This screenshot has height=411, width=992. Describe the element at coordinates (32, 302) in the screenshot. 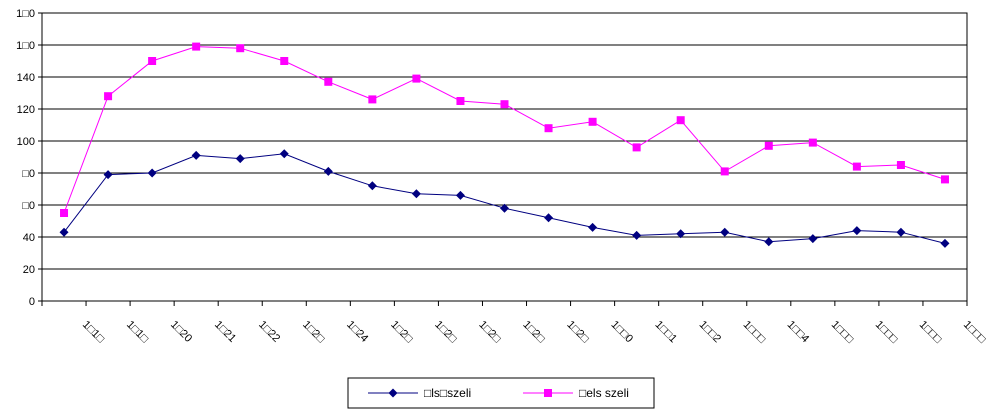

I see `y-tick-label: 0` at that location.